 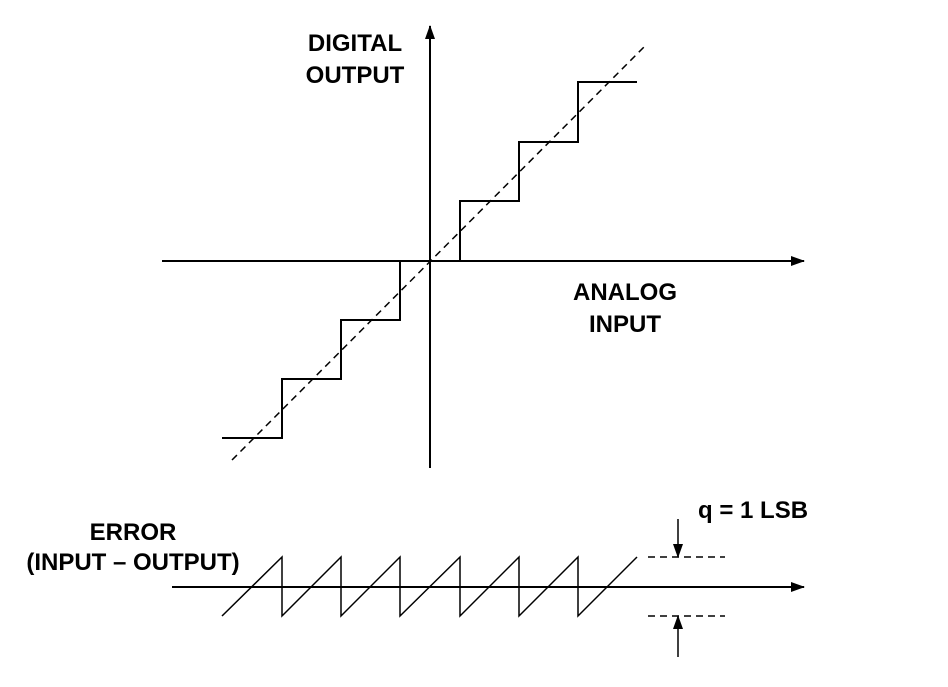 I want to click on error-label-line-1: ERROR, so click(x=133, y=532).